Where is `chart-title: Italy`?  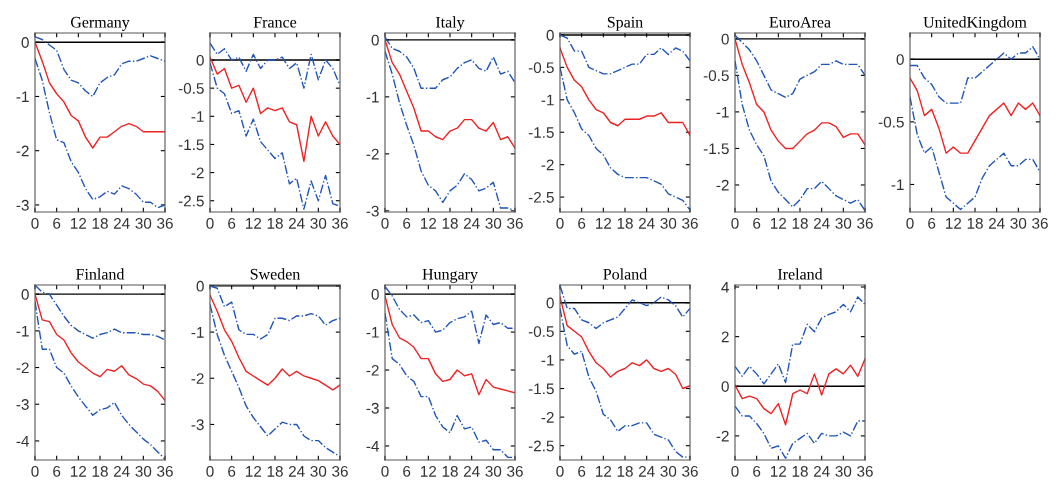
chart-title: Italy is located at coordinates (450, 23).